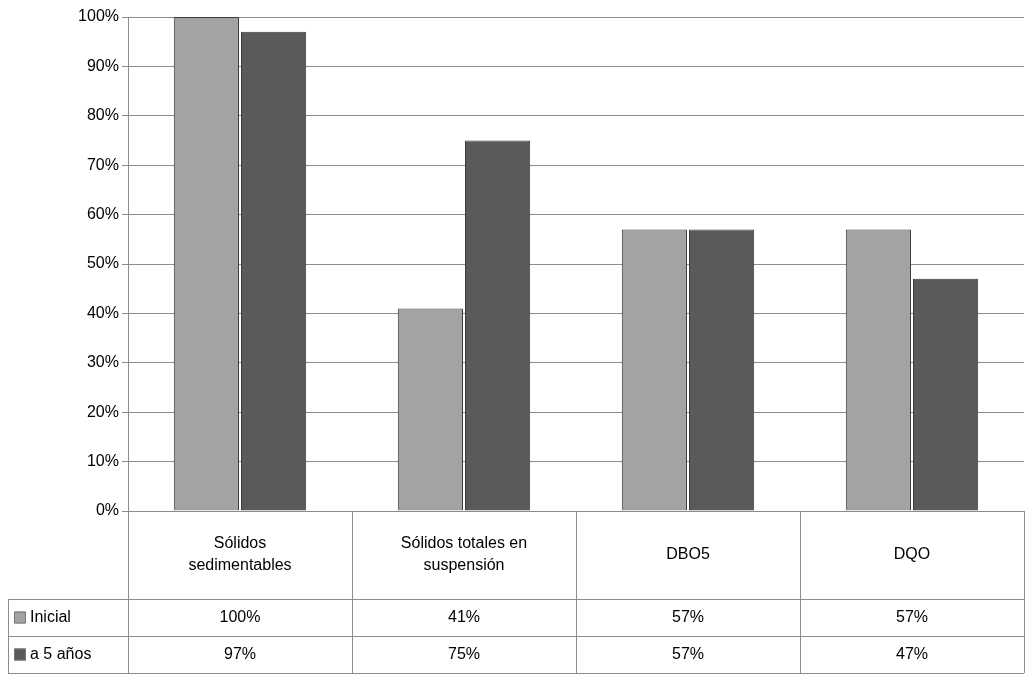 The width and height of the screenshot is (1034, 693). What do you see at coordinates (98, 16) in the screenshot?
I see `y-tick-label: 100%` at bounding box center [98, 16].